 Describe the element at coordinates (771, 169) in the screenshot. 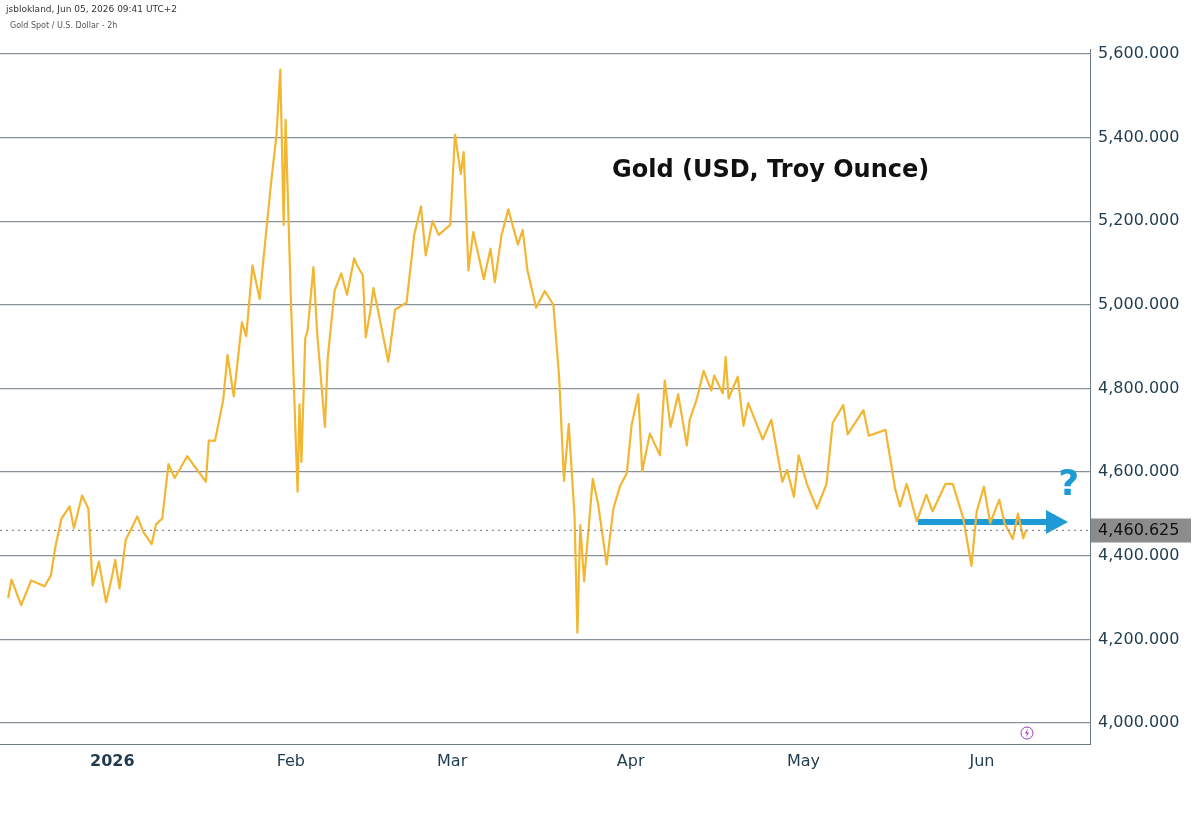

I see `text: Gold (USD, Troy Ounce)` at that location.